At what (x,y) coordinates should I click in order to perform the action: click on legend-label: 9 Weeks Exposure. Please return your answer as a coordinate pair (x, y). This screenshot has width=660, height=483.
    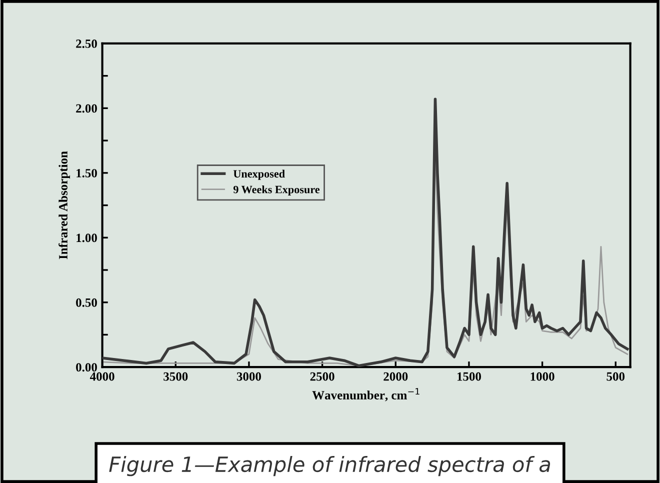
    Looking at the image, I should click on (276, 190).